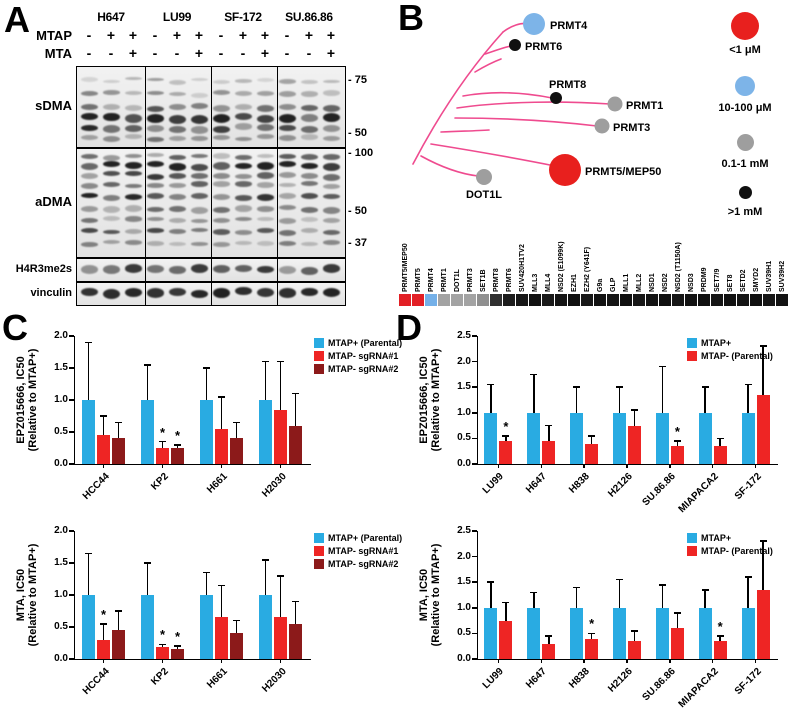 Image resolution: width=800 pixels, height=727 pixels. Describe the element at coordinates (21, 400) in the screenshot. I see `y-axis-label-line: EPZ015666, IC50` at that location.